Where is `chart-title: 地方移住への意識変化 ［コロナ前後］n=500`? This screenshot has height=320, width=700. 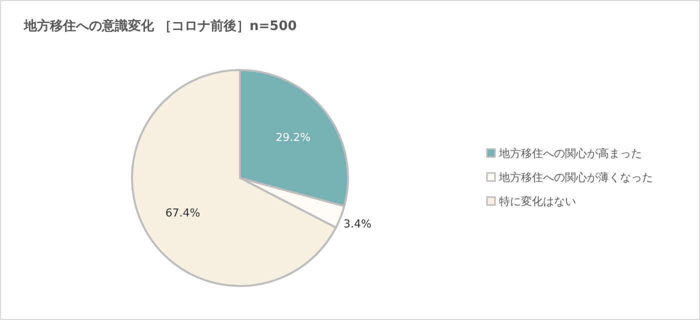
chart-title: 地方移住への意識変化 ［コロナ前後］n=500 is located at coordinates (160, 26).